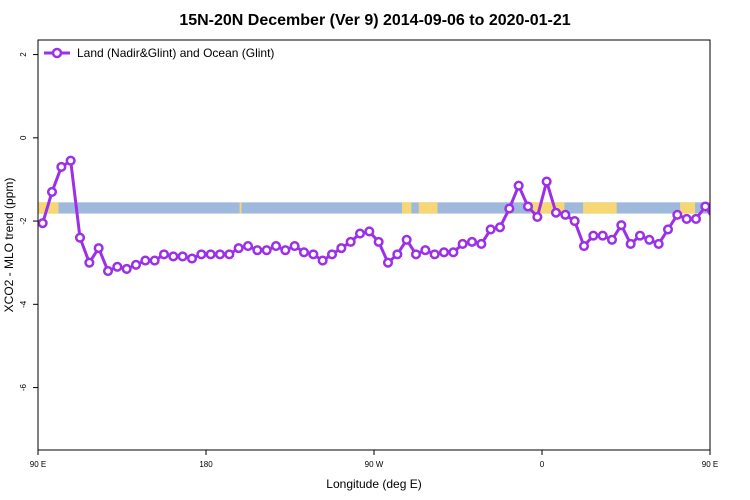  I want to click on legend-label: Land (Nadir&Glint) and Ocean (Glint), so click(175, 53).